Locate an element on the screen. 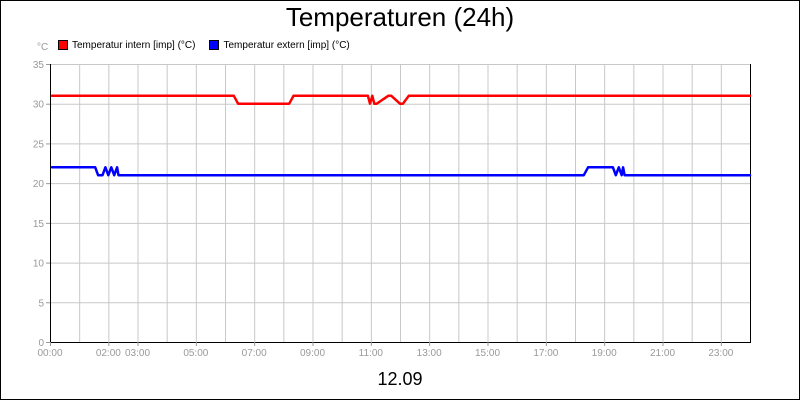 This screenshot has height=400, width=800. legend-item-intern: Temperatur intern [imp] (°C) is located at coordinates (126, 45).